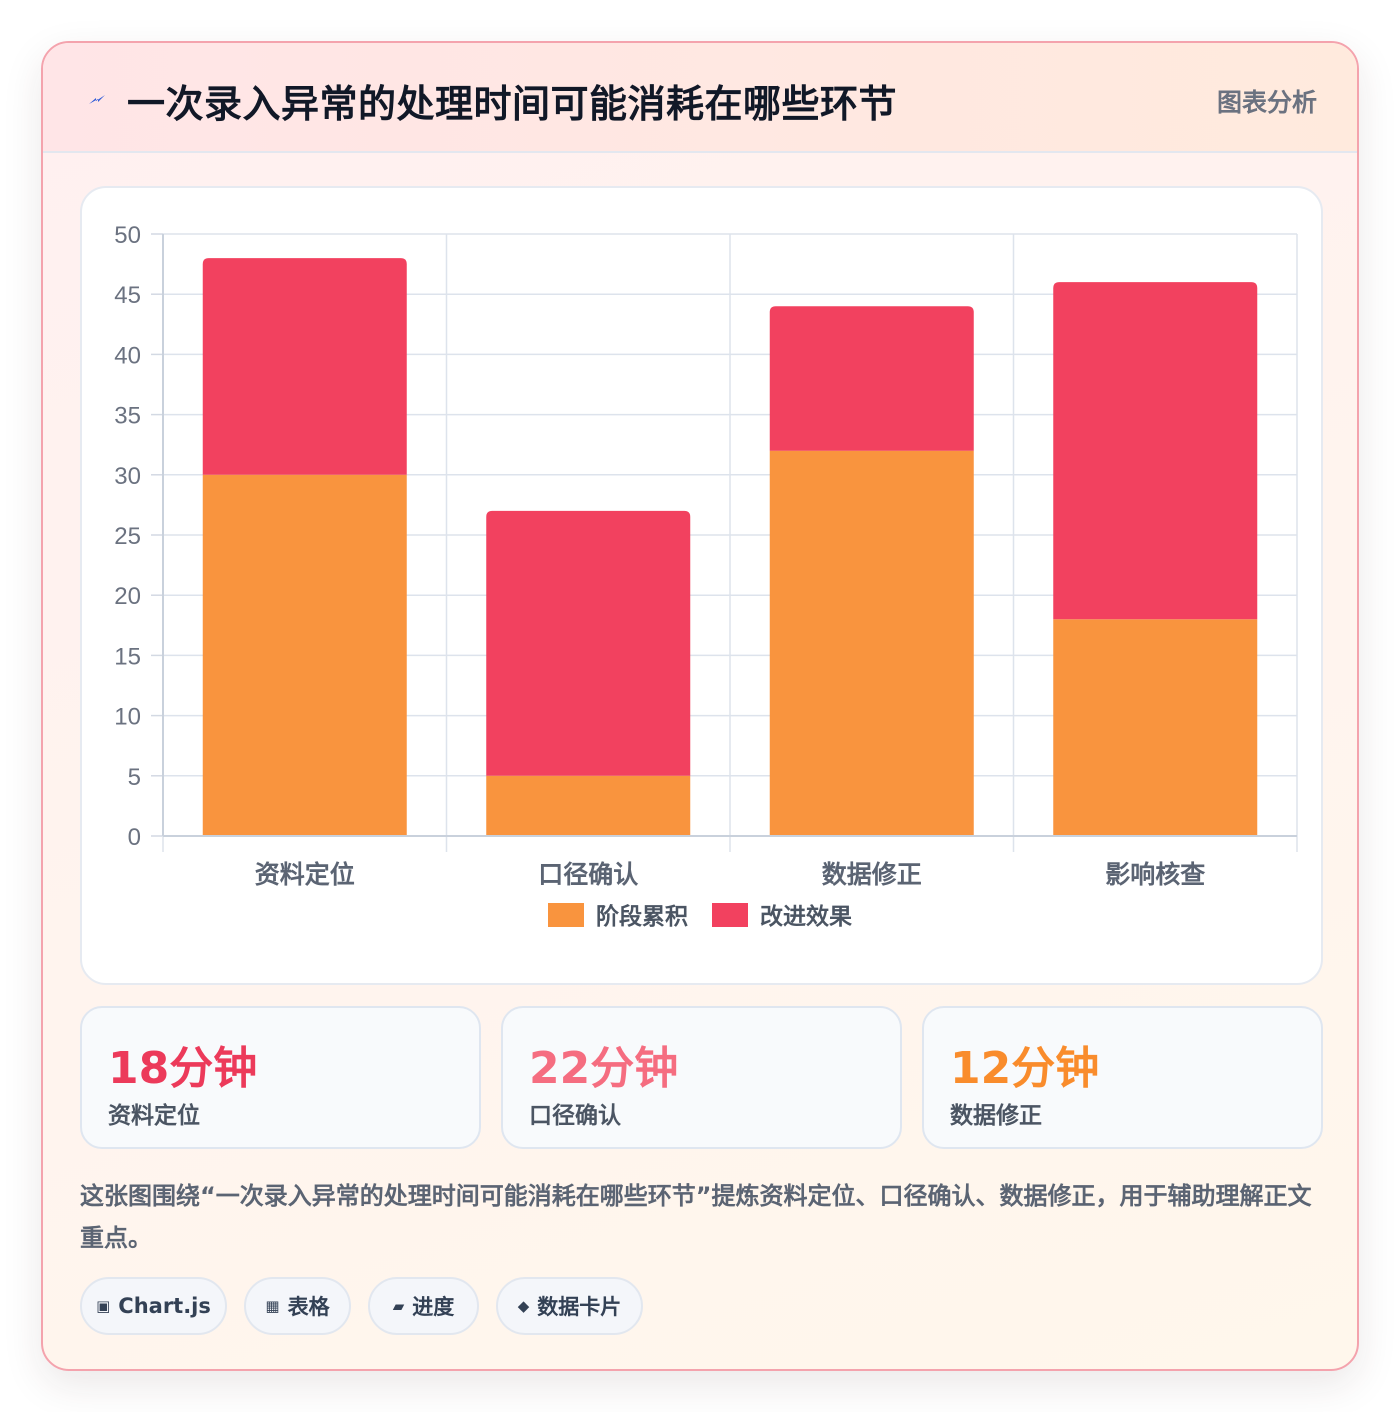  I want to click on tag-progress: ▰ 进度, so click(423, 1306).